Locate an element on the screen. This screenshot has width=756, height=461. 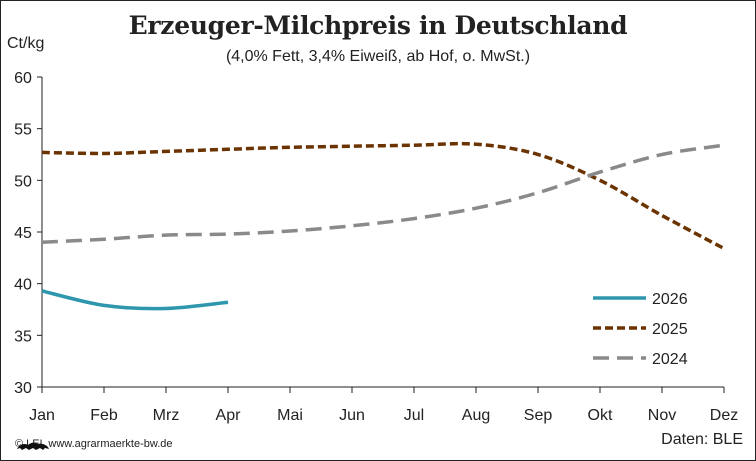
x-tick-label: Okt is located at coordinates (600, 415).